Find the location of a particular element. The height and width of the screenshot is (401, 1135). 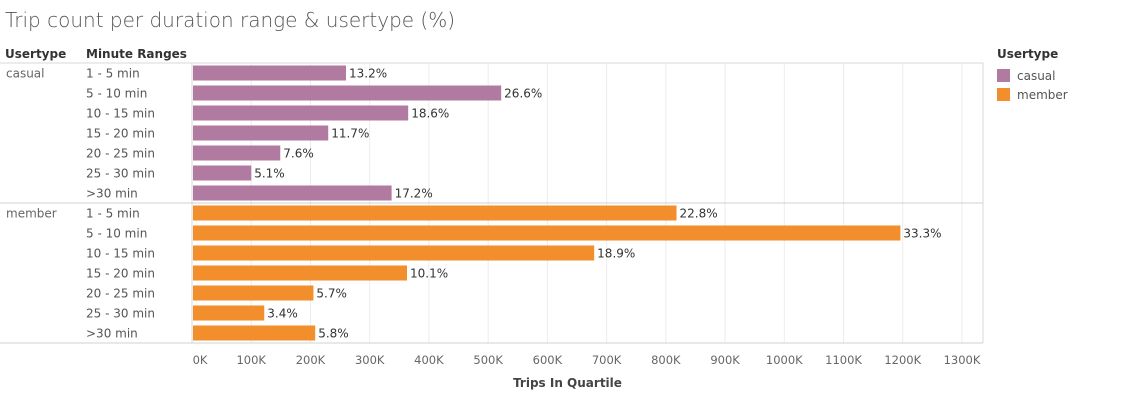

x-tick-label: 100K is located at coordinates (251, 360).